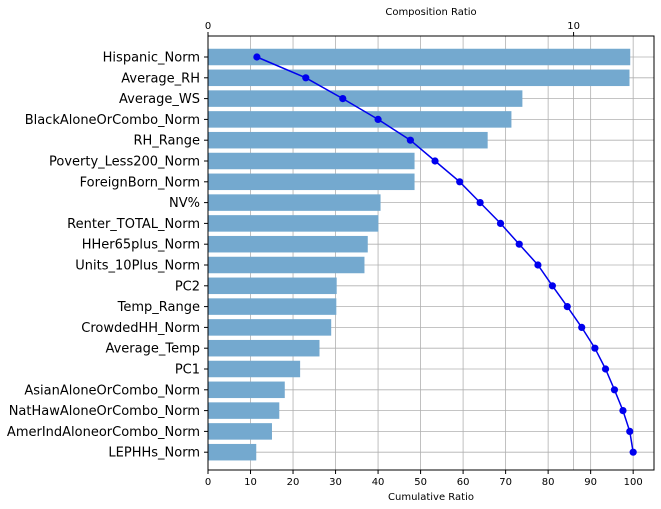 The width and height of the screenshot is (661, 509). Describe the element at coordinates (141, 245) in the screenshot. I see `category-label: HHer65plus_Norm` at that location.